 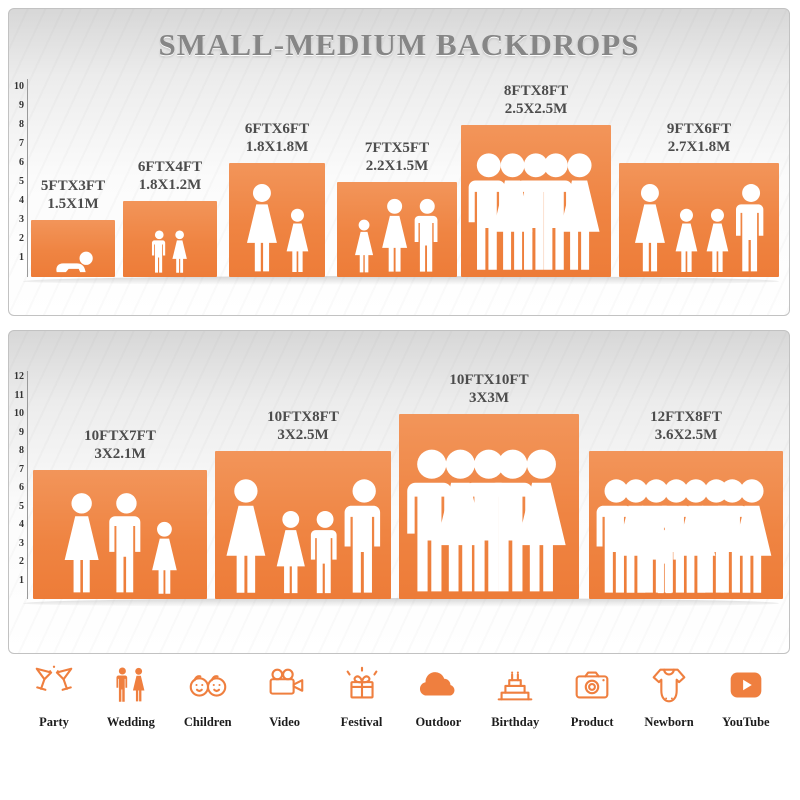 What do you see at coordinates (277, 138) in the screenshot?
I see `size-label: 6FTX6FT 1.8X1.8M` at bounding box center [277, 138].